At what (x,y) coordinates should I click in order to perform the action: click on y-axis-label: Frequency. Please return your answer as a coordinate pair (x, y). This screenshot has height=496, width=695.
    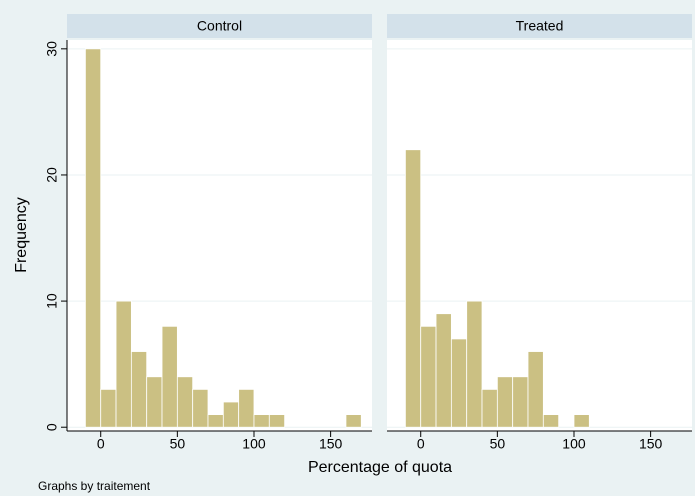
    Looking at the image, I should click on (21, 235).